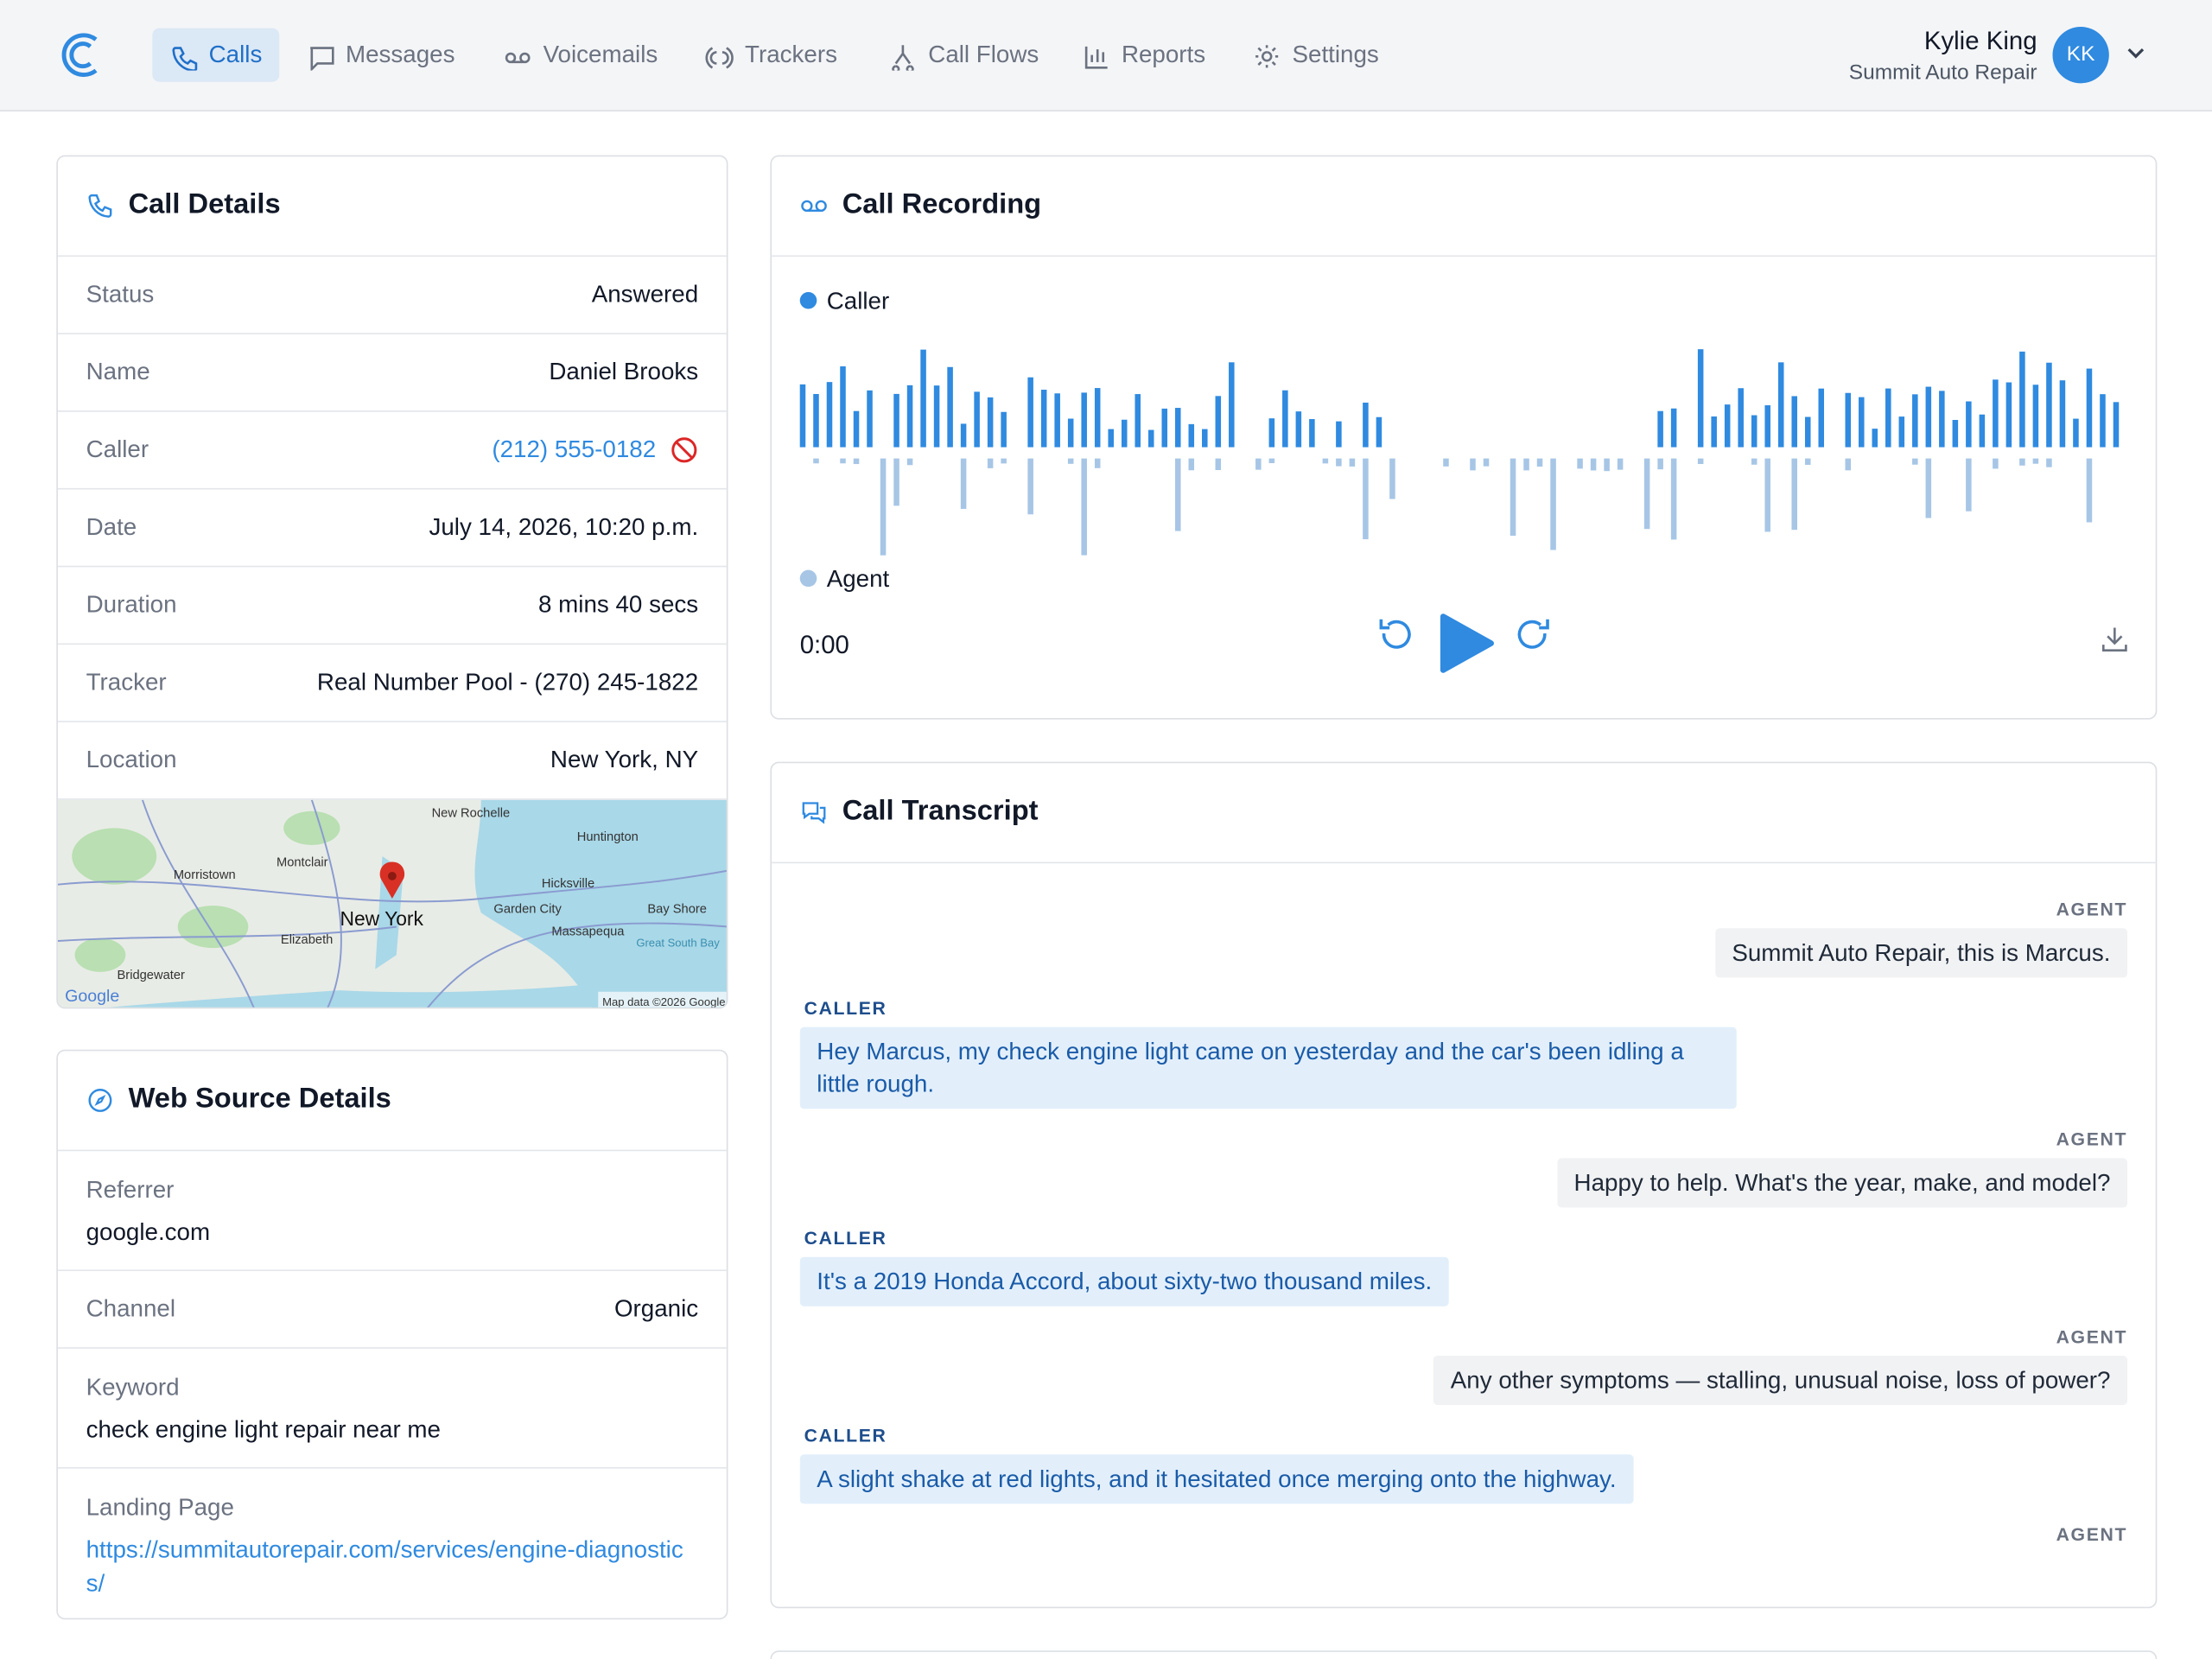 The image size is (2212, 1659). Describe the element at coordinates (82, 55) in the screenshot. I see `logo` at that location.